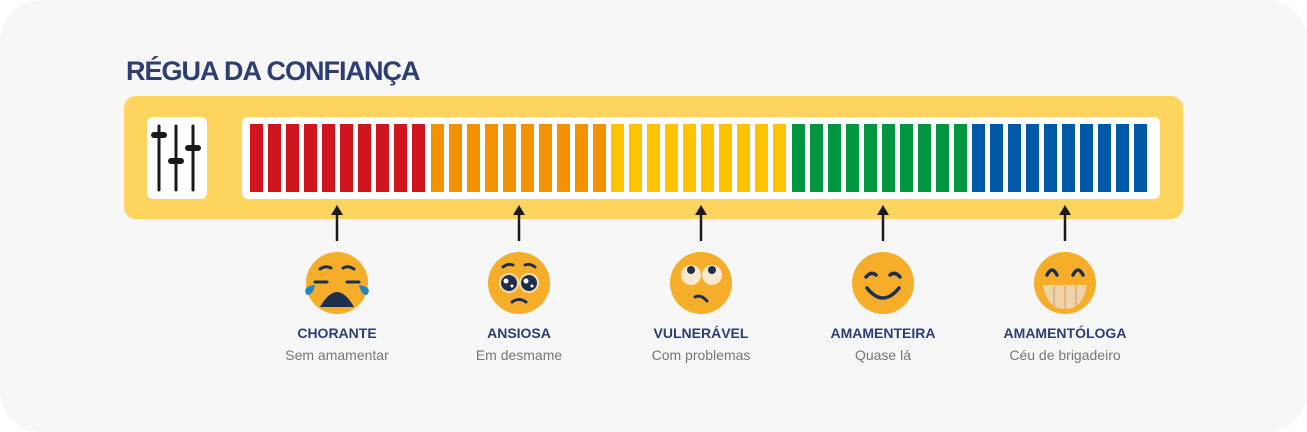 This screenshot has width=1307, height=432. I want to click on level-subtitle: Céu de brigadeiro, so click(1065, 355).